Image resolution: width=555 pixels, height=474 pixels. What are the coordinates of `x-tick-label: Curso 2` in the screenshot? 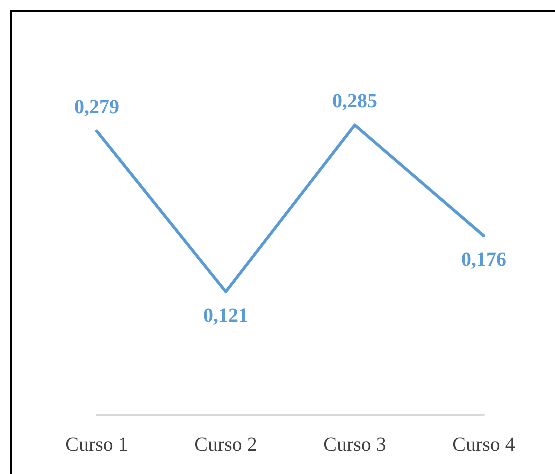 It's located at (226, 445).